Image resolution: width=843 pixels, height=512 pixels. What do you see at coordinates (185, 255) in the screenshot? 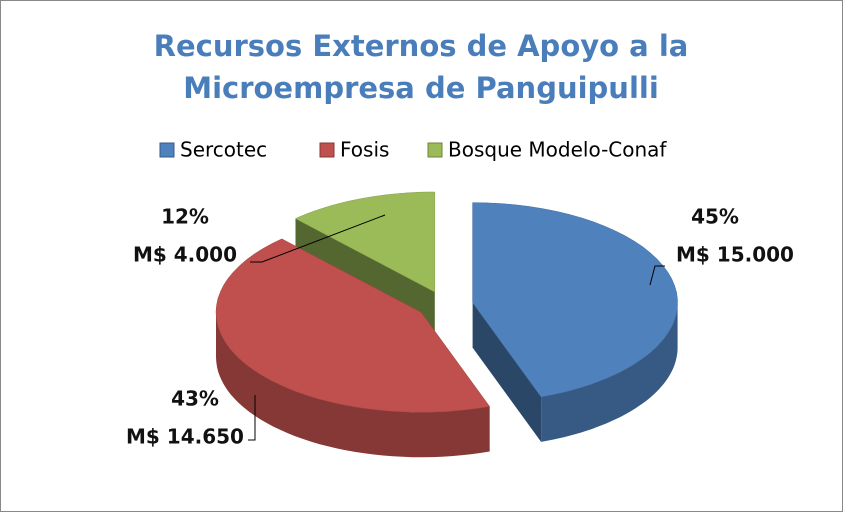
I see `data-label-value: M$ 4.000` at bounding box center [185, 255].